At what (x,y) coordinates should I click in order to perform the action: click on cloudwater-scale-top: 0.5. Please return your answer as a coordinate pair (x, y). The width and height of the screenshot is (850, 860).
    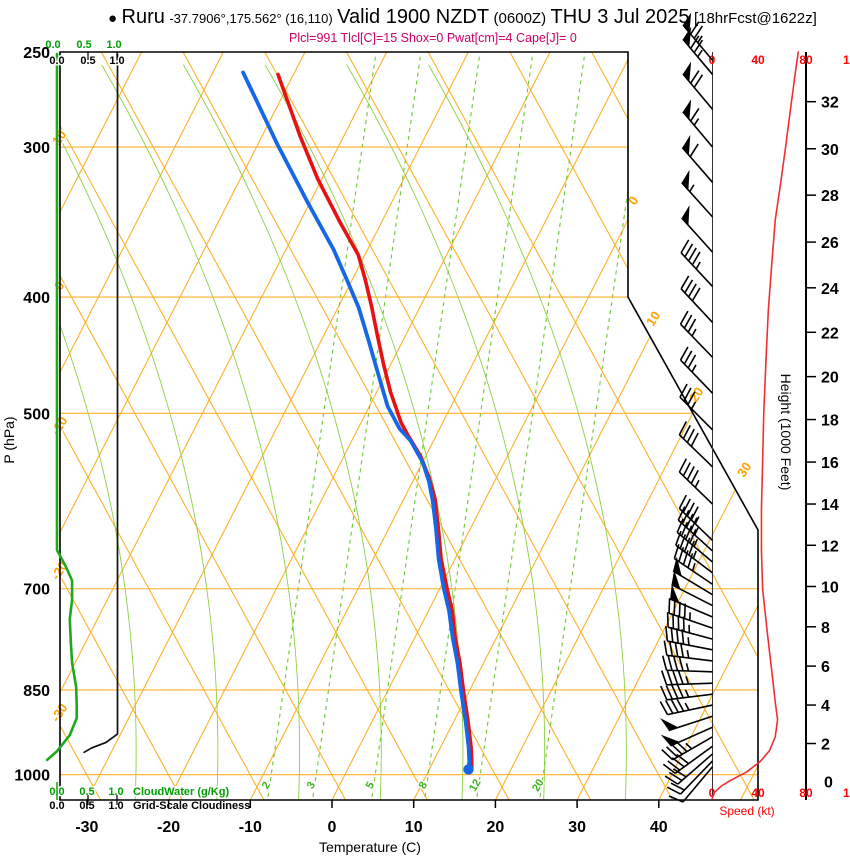
    Looking at the image, I should click on (83, 45).